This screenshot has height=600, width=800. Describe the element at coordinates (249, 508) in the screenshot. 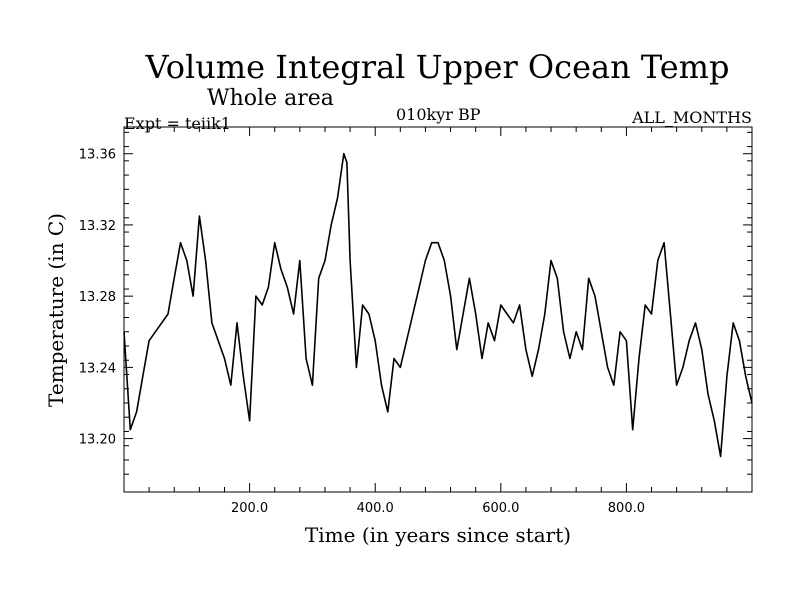

I see `x-tick-label: 200.0` at that location.